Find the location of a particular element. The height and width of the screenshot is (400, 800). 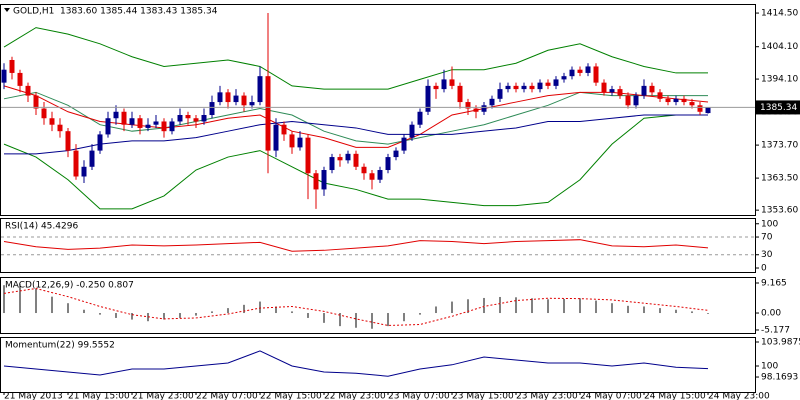

y-tick-label: 1394.10 is located at coordinates (779, 80).